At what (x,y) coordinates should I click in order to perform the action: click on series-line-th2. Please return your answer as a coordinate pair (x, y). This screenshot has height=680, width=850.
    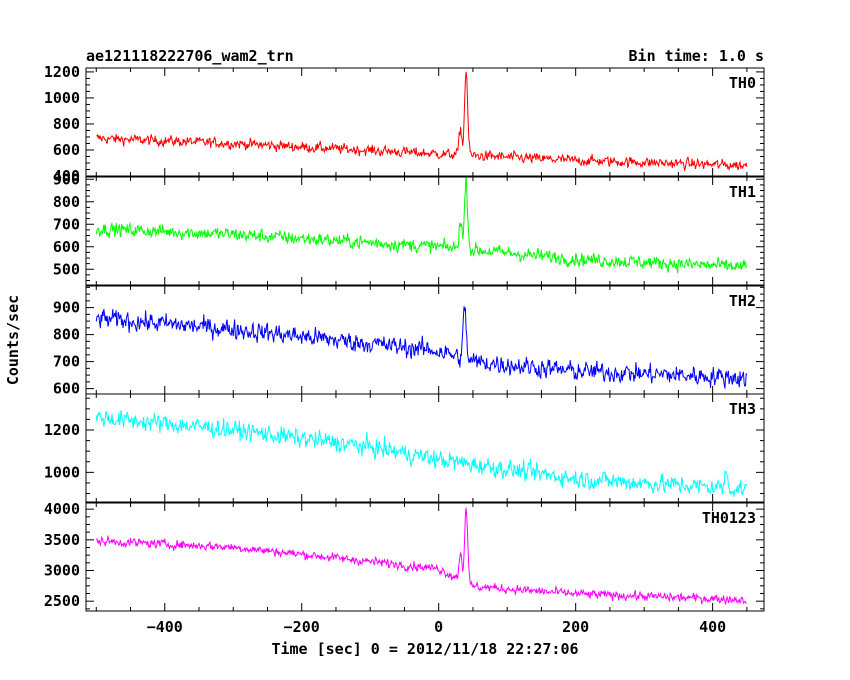
    Looking at the image, I should click on (421, 347).